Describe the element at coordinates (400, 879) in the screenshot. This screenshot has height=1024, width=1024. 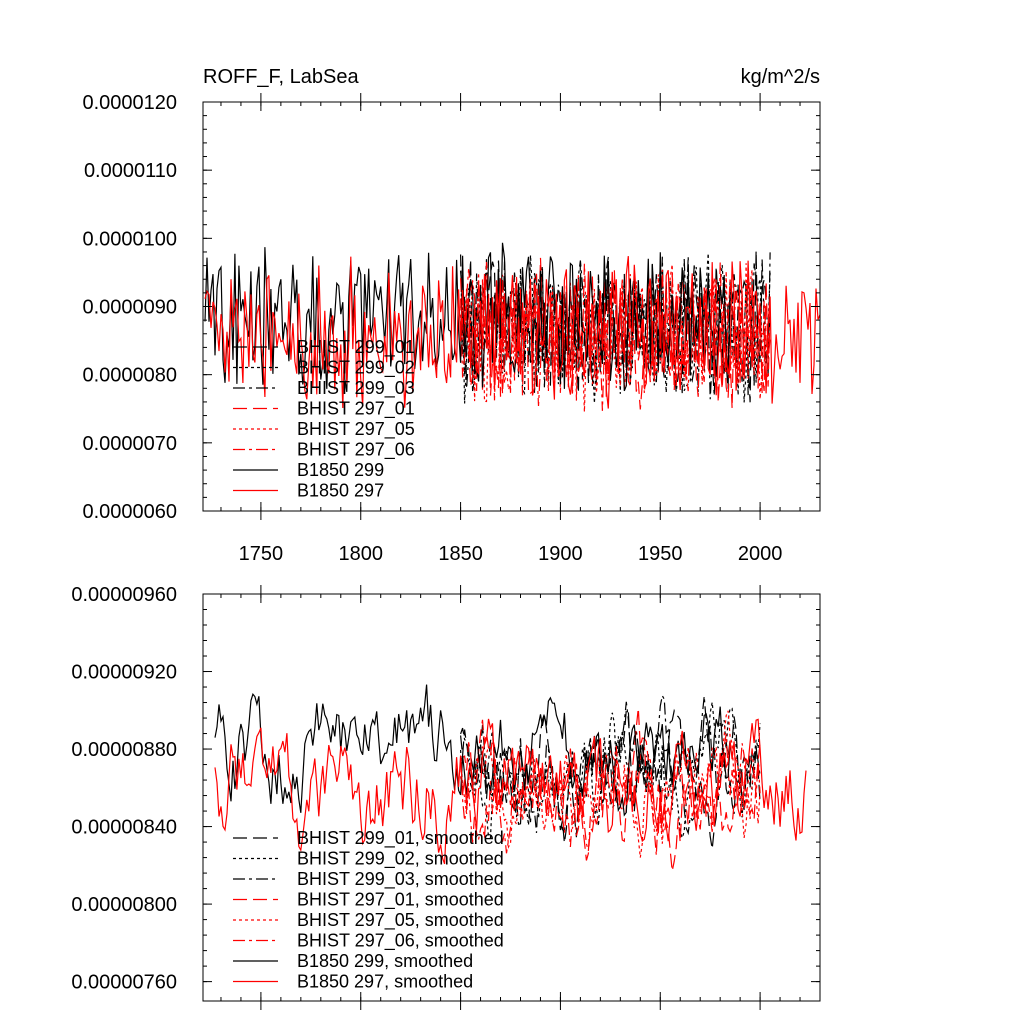
I see `legend-label: BHIST 299_03, smoothed` at that location.